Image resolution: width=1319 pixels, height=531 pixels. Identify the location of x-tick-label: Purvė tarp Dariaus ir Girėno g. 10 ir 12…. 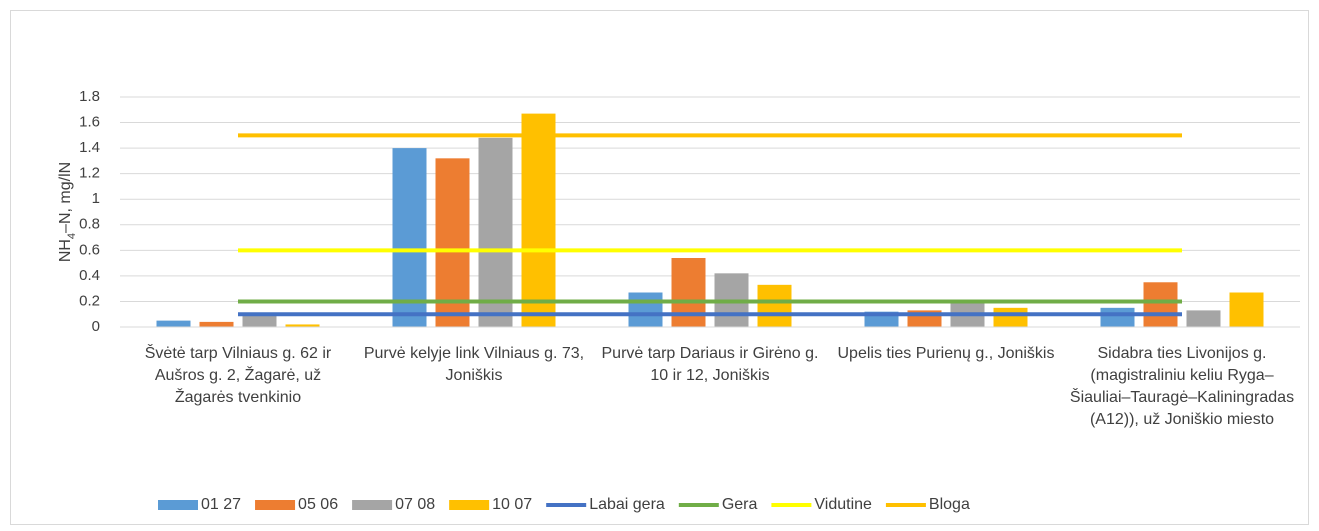
(710, 364).